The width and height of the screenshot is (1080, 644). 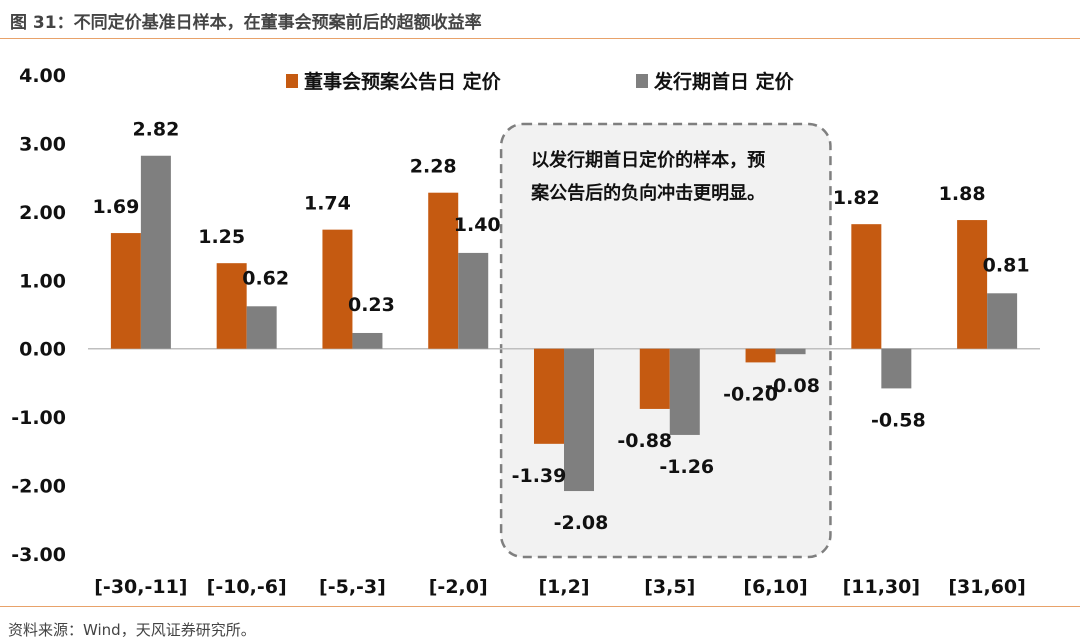 I want to click on x-category-label: [1,2], so click(x=563, y=587).